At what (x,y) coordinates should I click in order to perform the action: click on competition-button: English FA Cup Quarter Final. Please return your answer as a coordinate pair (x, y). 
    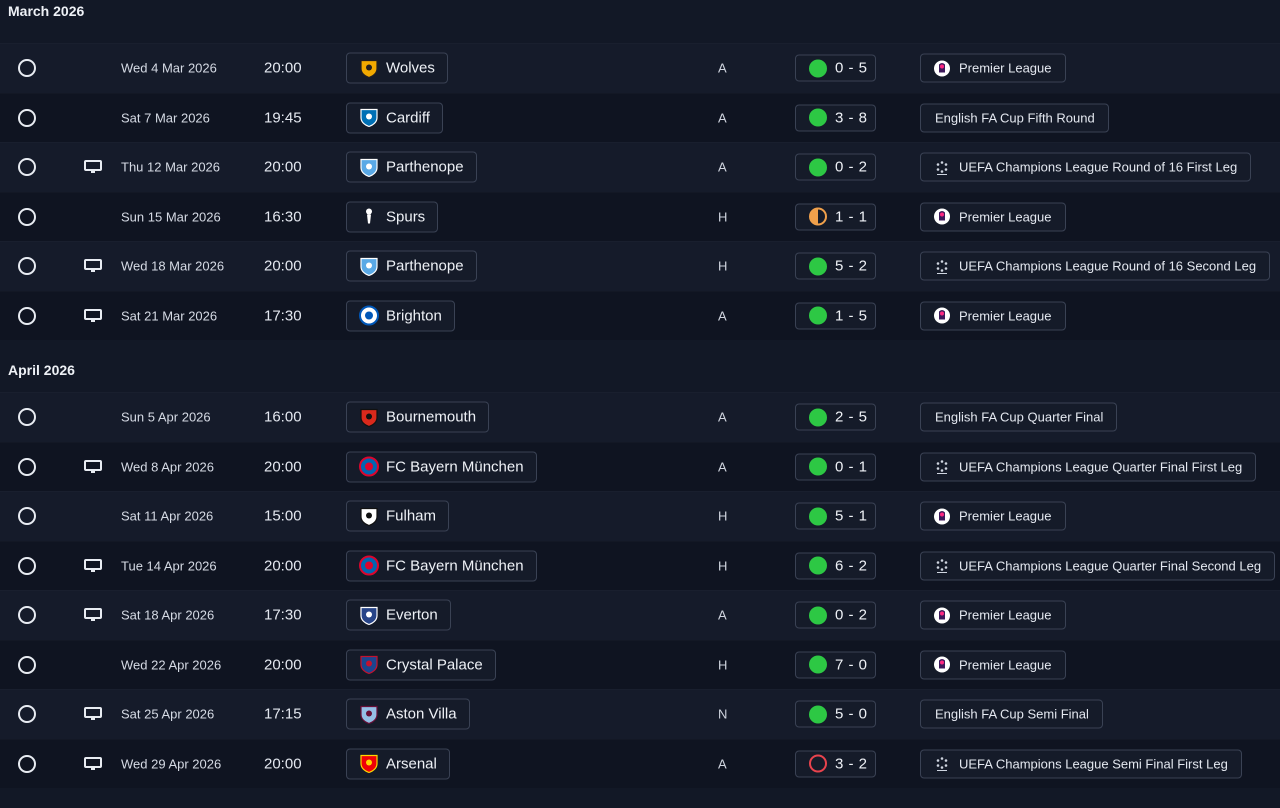
    Looking at the image, I should click on (1019, 417).